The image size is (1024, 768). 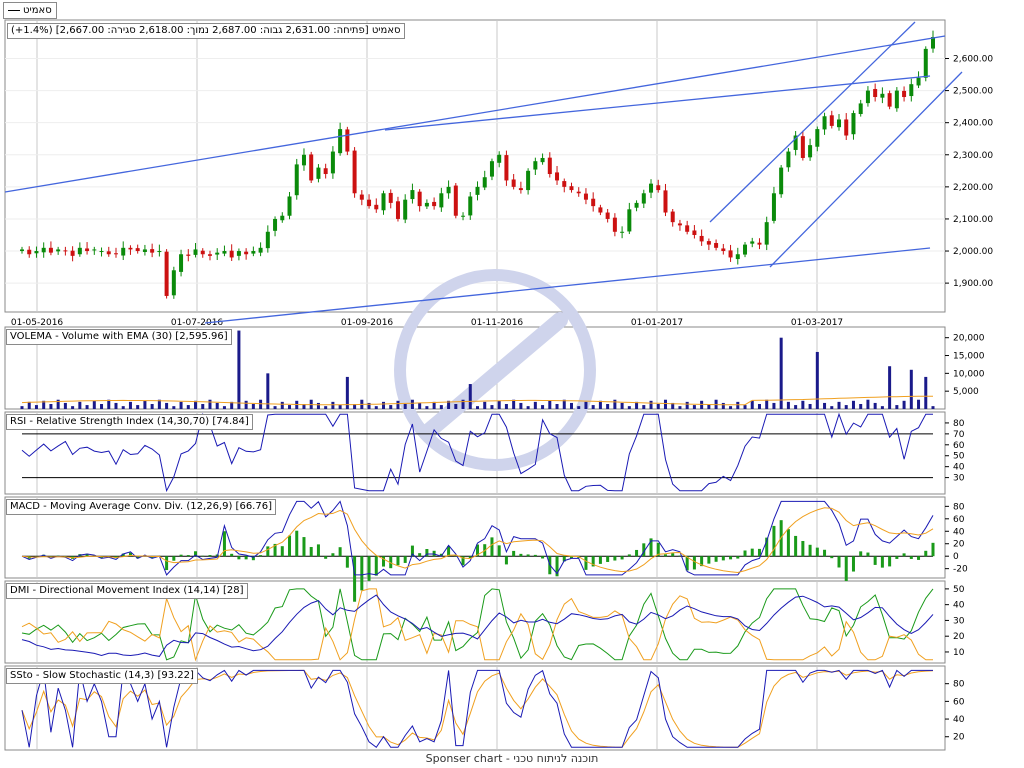 What do you see at coordinates (959, 424) in the screenshot?
I see `y-tick-label: 80` at bounding box center [959, 424].